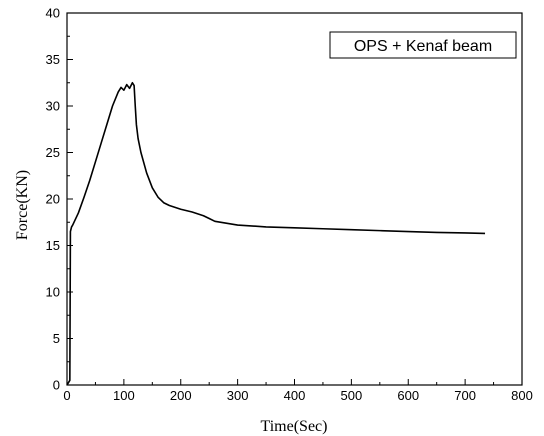  What do you see at coordinates (352, 395) in the screenshot?
I see `x-tick-label: 500` at bounding box center [352, 395].